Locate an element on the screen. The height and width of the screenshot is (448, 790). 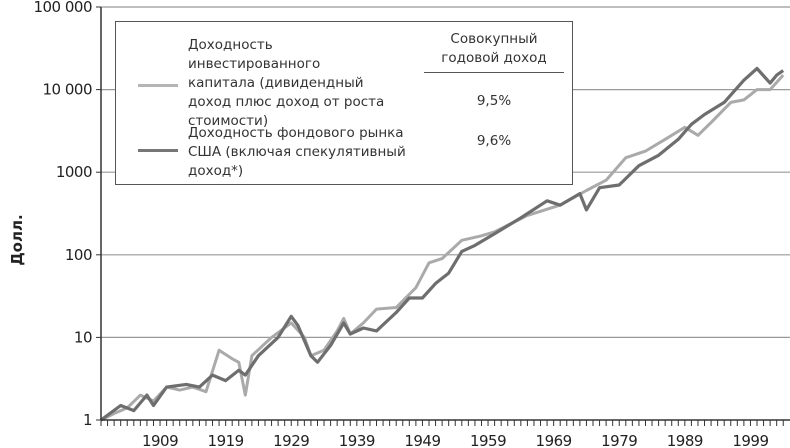
legend-line: Доходность фондового рынка is located at coordinates (296, 133).